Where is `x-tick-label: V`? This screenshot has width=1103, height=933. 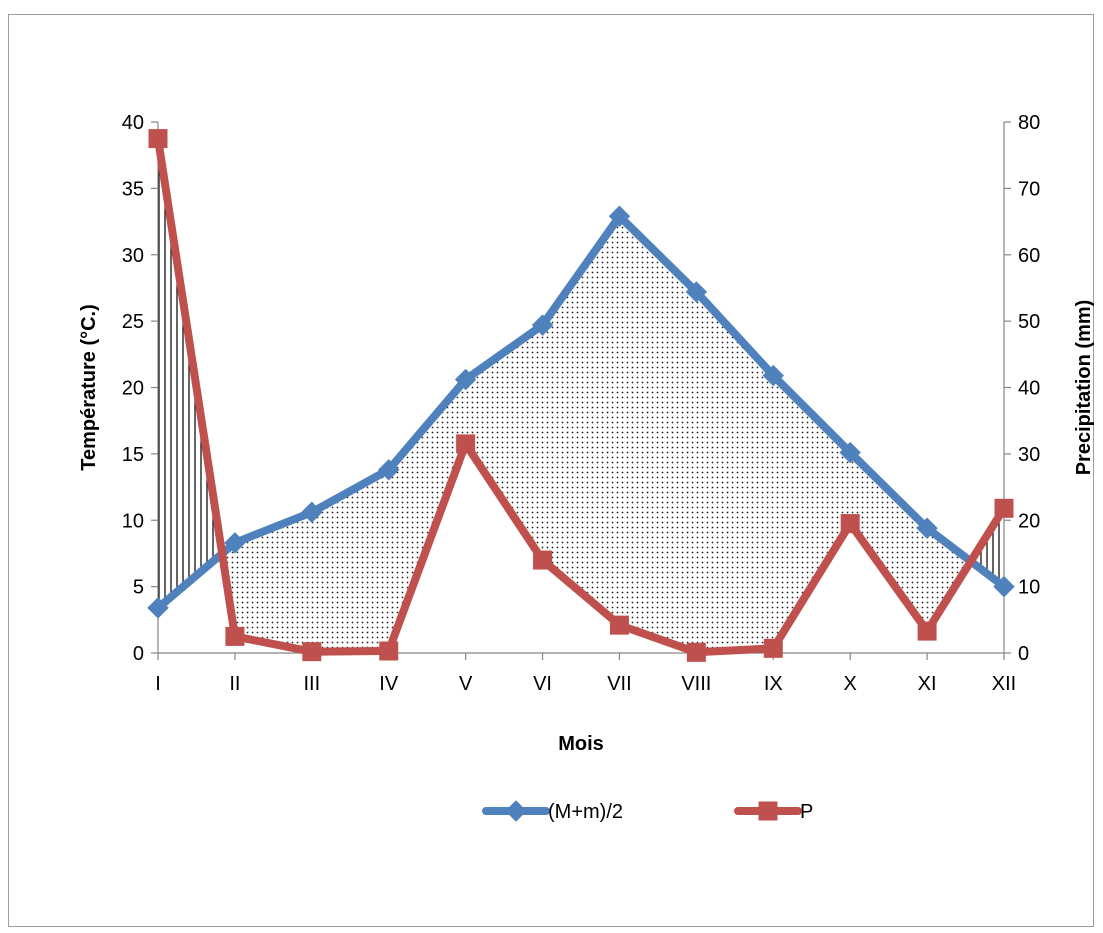
x-tick-label: V is located at coordinates (466, 684).